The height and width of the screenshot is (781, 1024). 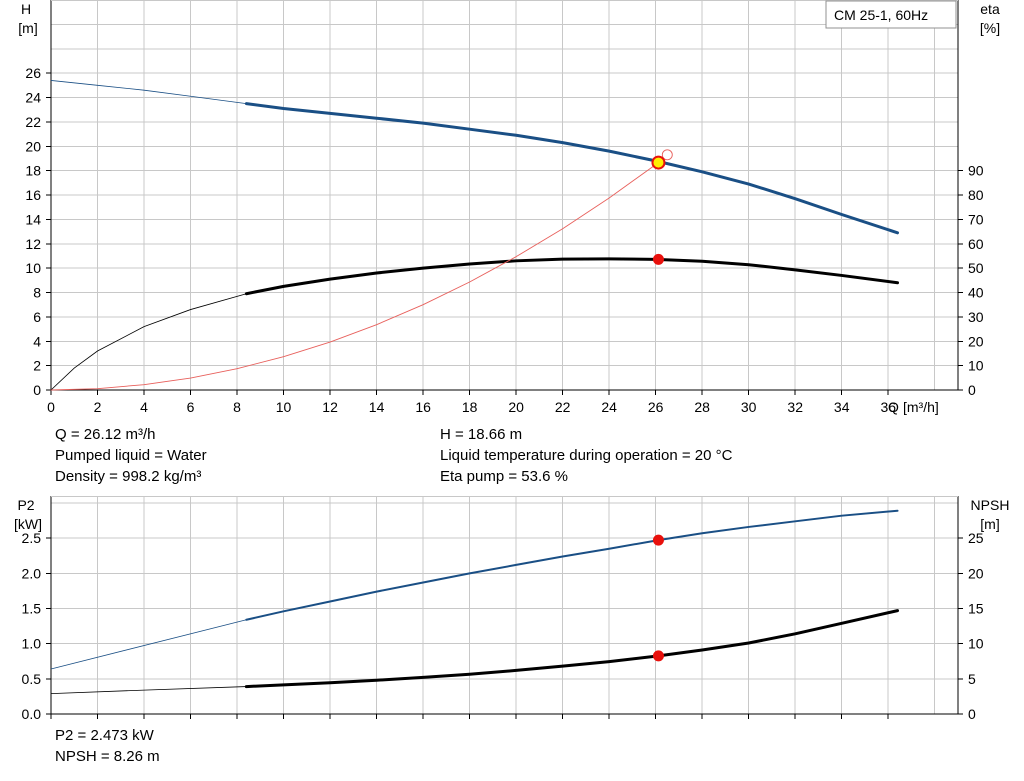 I want to click on left-tick-label: 22, so click(x=33, y=122).